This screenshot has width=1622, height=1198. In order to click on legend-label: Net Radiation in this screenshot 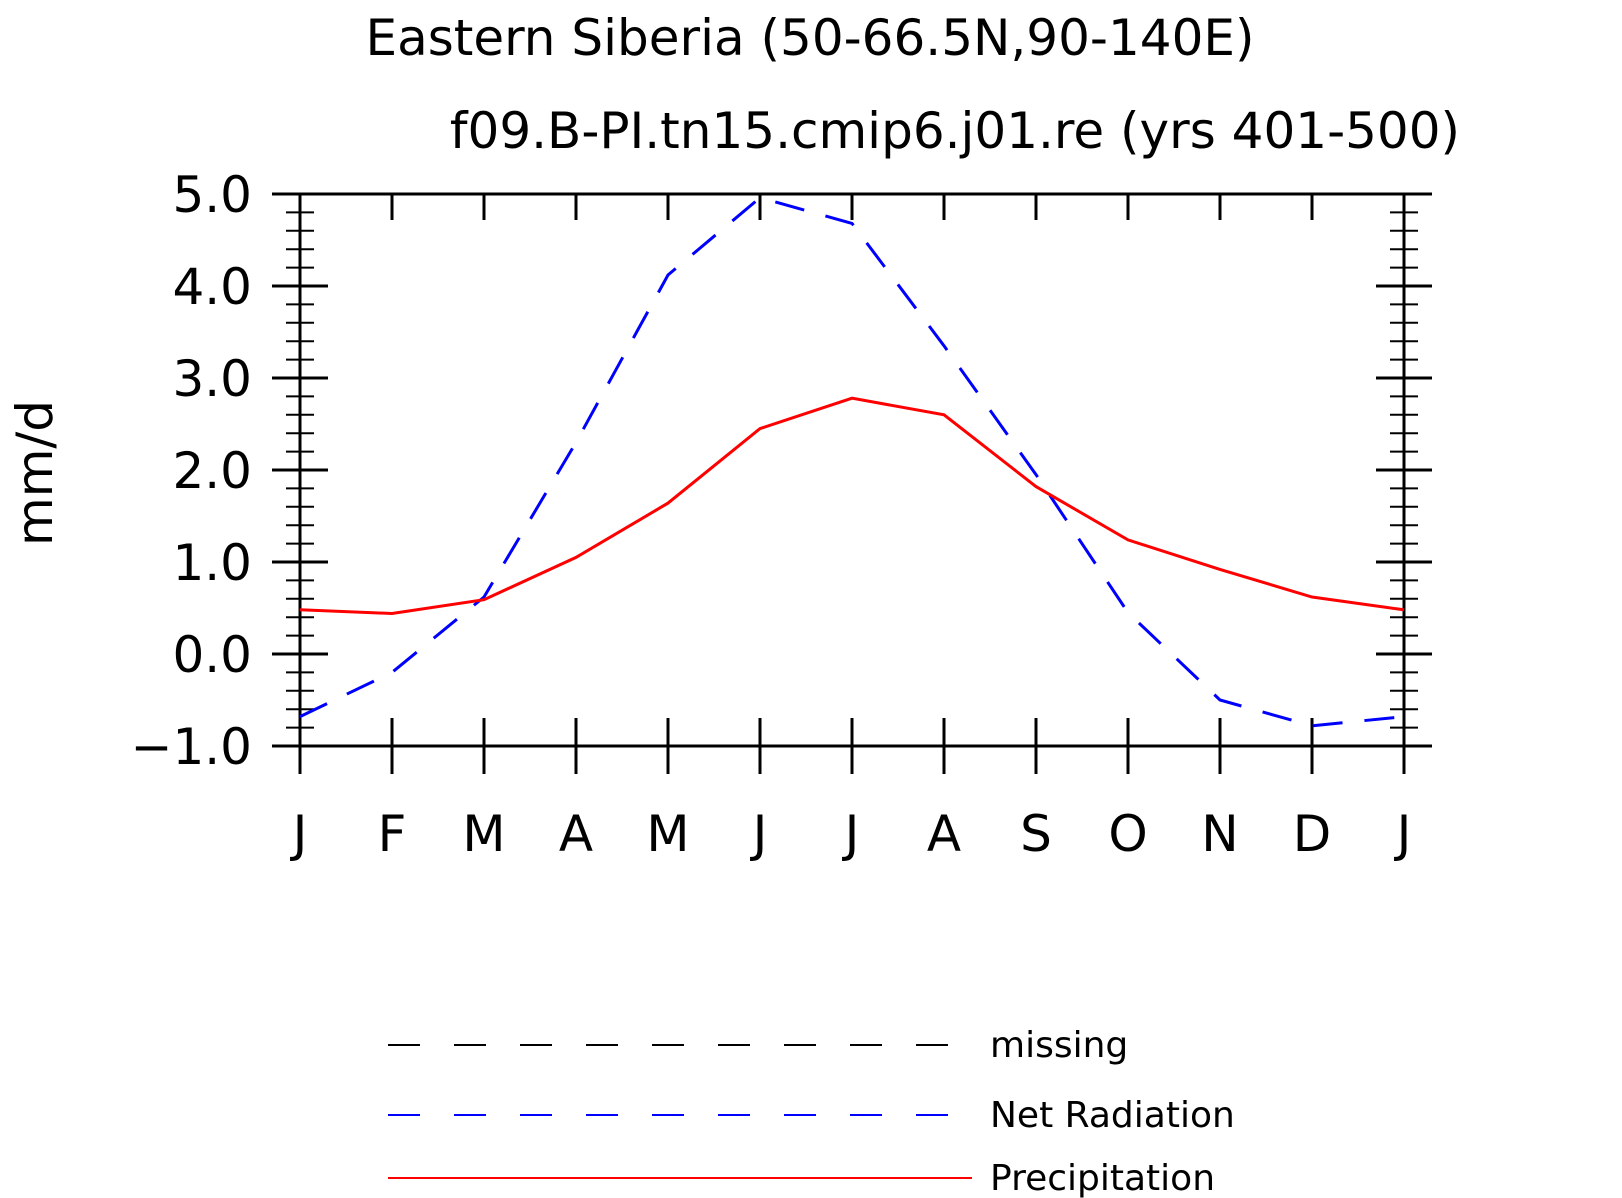, I will do `click(1112, 1115)`.